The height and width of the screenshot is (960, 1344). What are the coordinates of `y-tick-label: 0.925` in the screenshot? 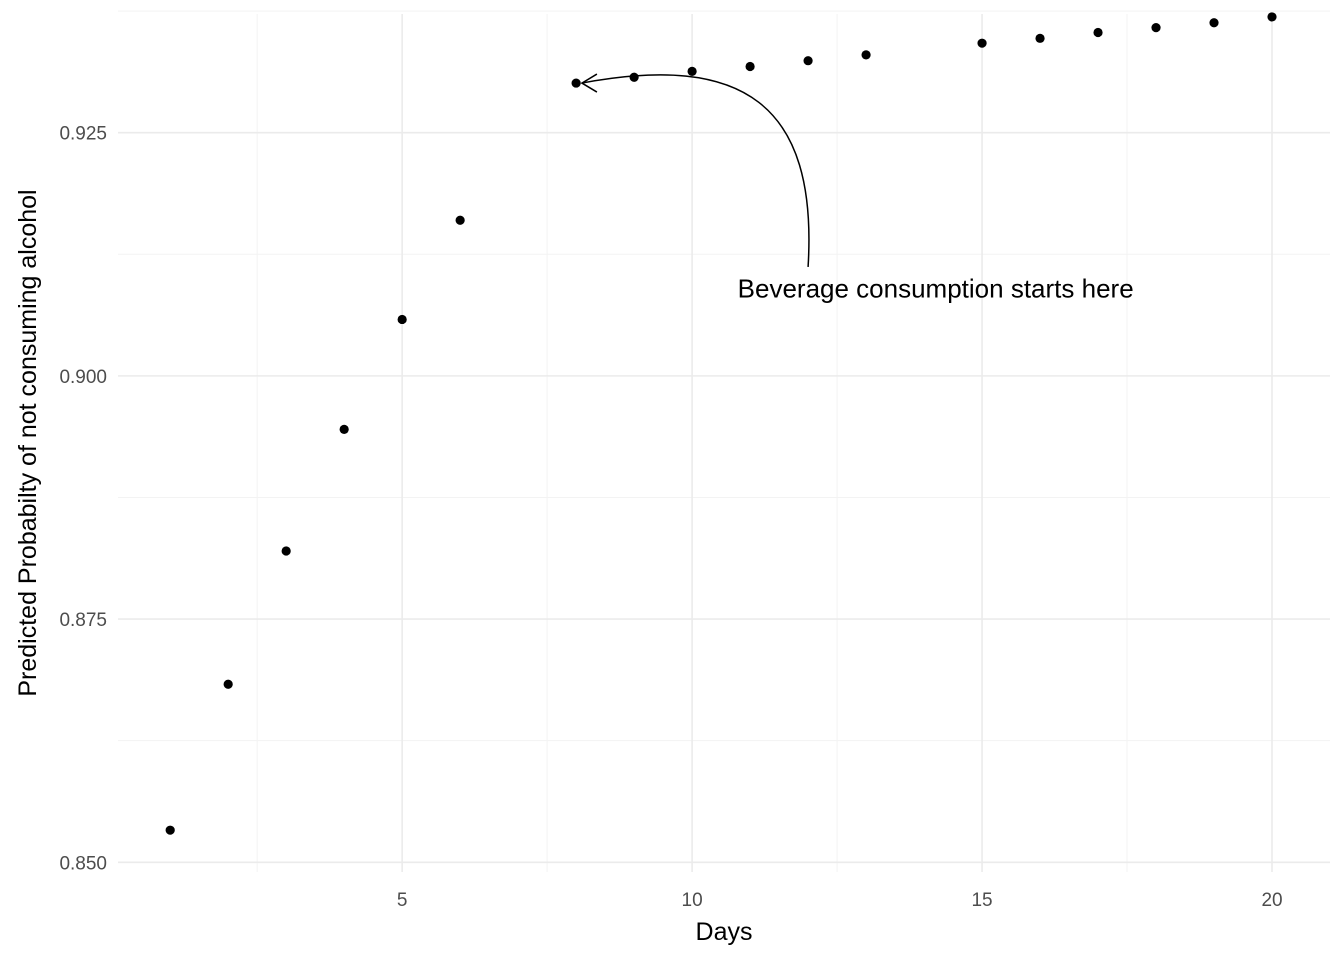 It's located at (83, 134).